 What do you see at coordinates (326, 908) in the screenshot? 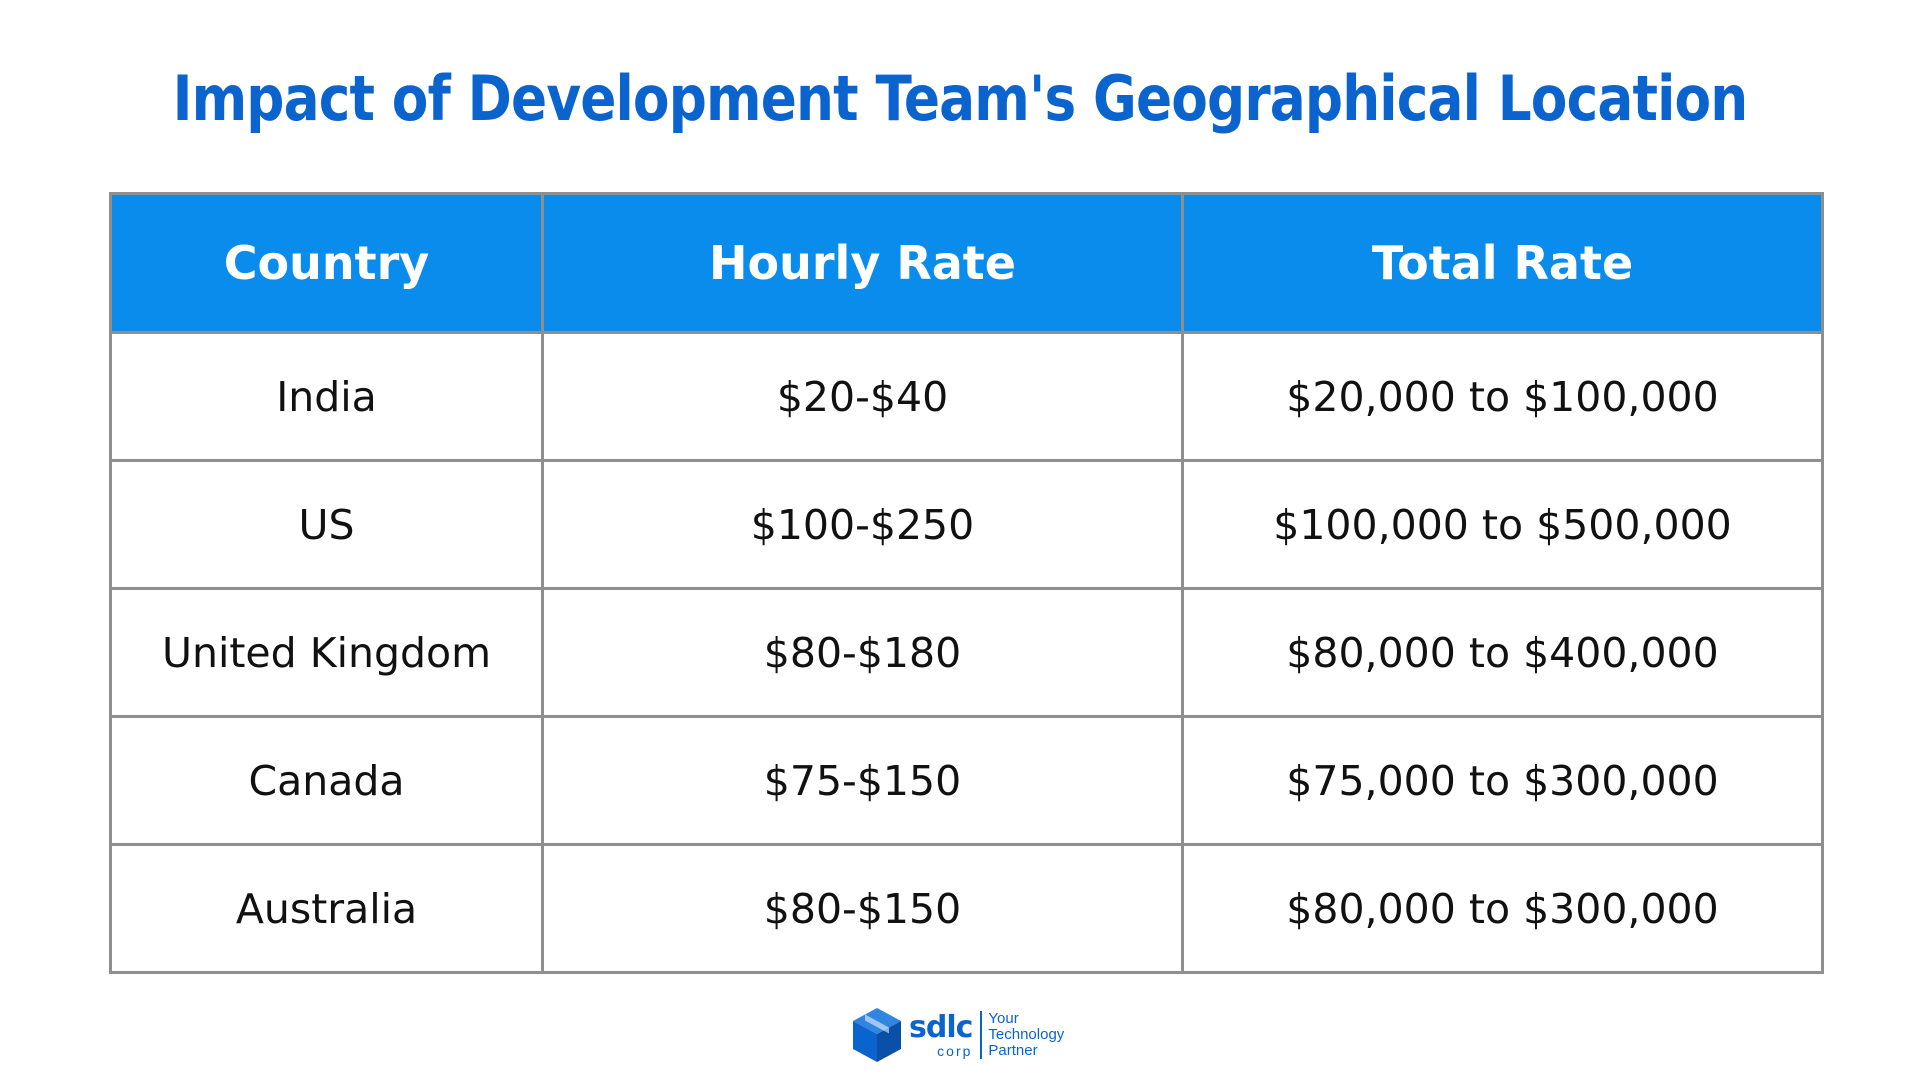
I see `cell-country: Australia` at bounding box center [326, 908].